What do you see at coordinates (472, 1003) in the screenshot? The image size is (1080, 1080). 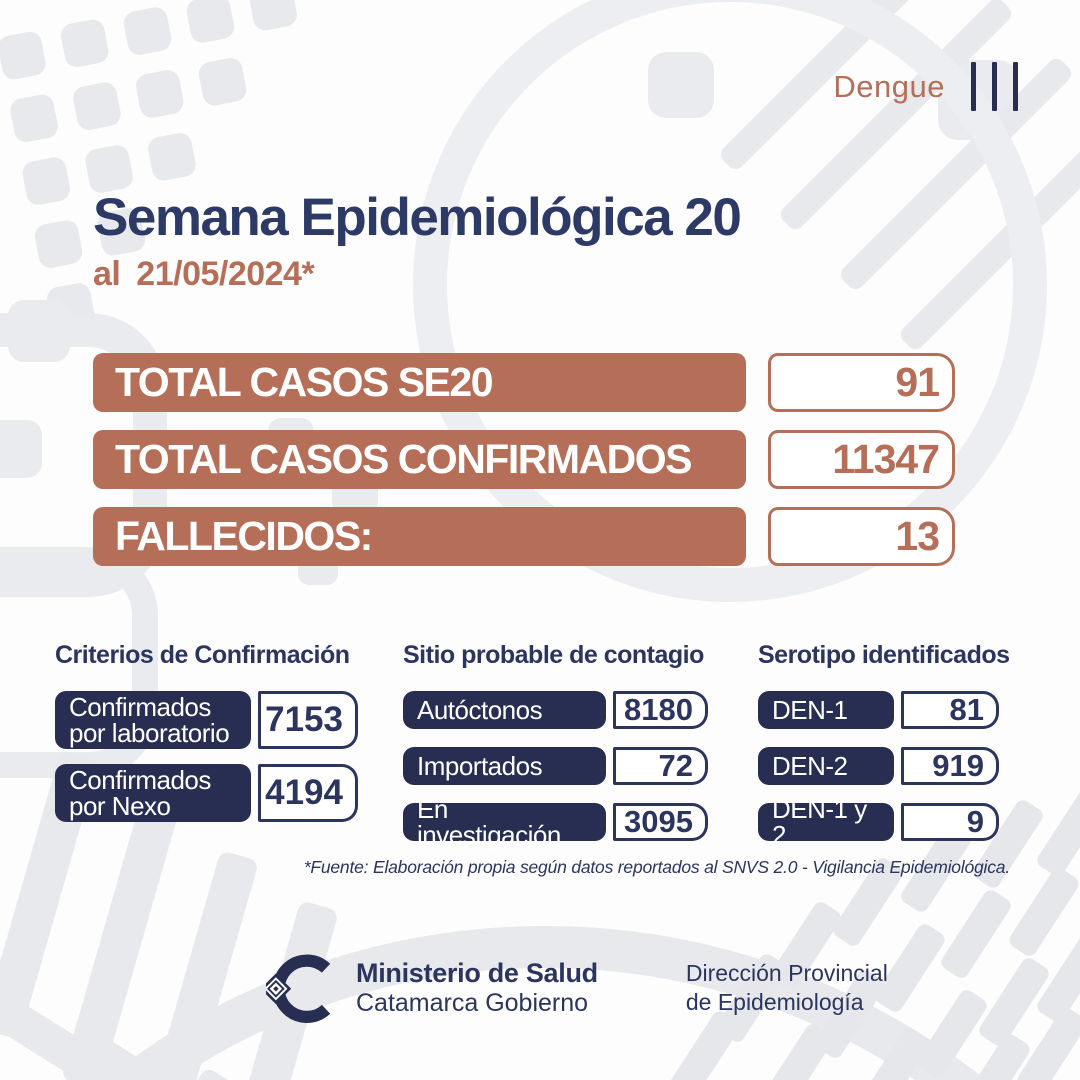 I see `government-name: Catamarca Gobierno` at bounding box center [472, 1003].